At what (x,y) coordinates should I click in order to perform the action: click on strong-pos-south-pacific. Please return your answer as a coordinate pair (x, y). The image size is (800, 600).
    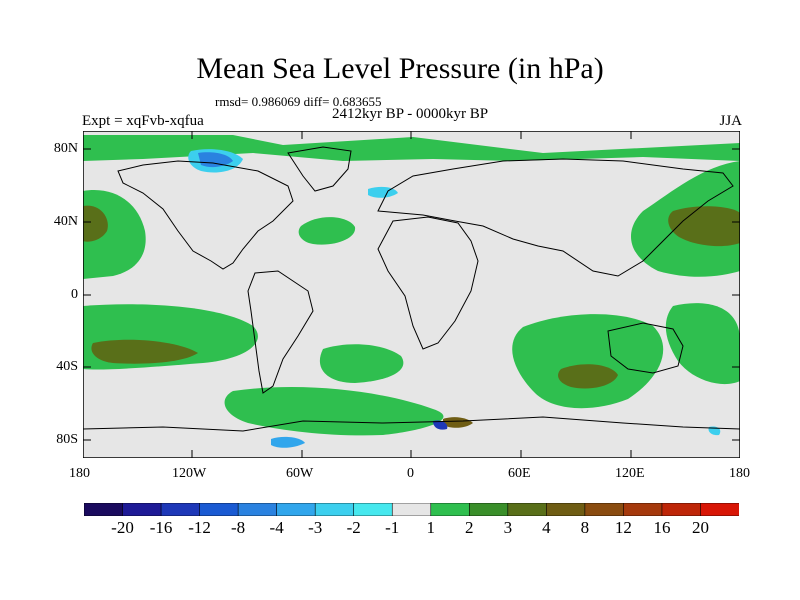
    Looking at the image, I should click on (144, 351).